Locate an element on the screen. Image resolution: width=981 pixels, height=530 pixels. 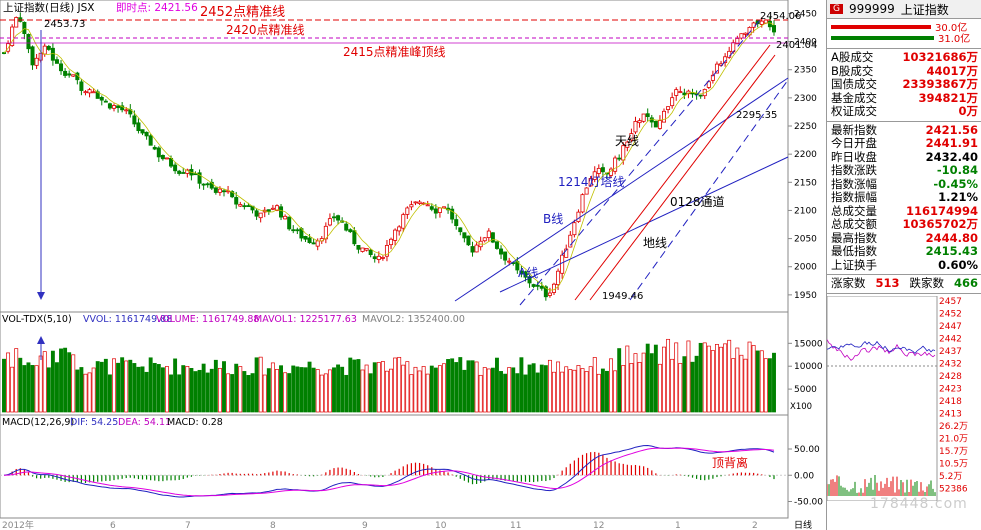
mini-avg-line is located at coordinates (881, 347).